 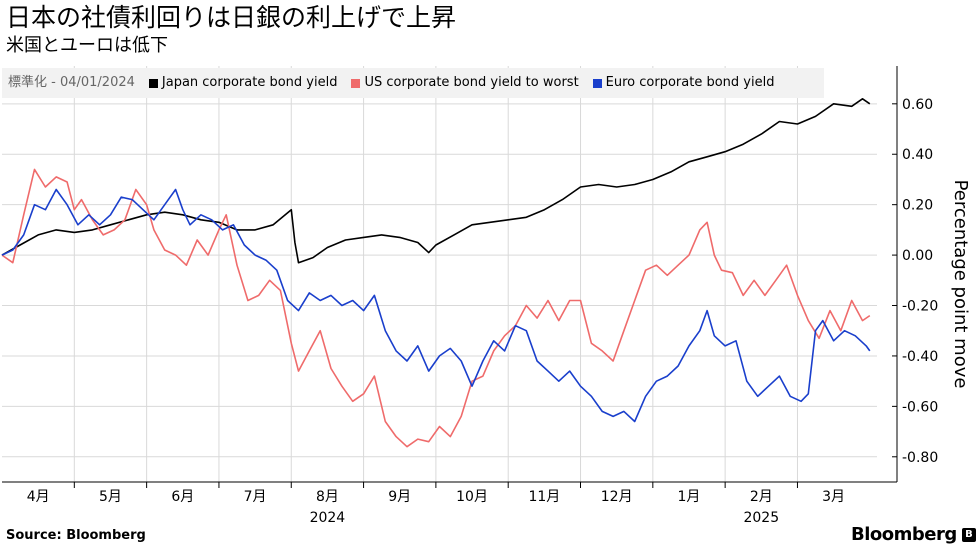 I want to click on x-tick-label: 8月, so click(x=327, y=497).